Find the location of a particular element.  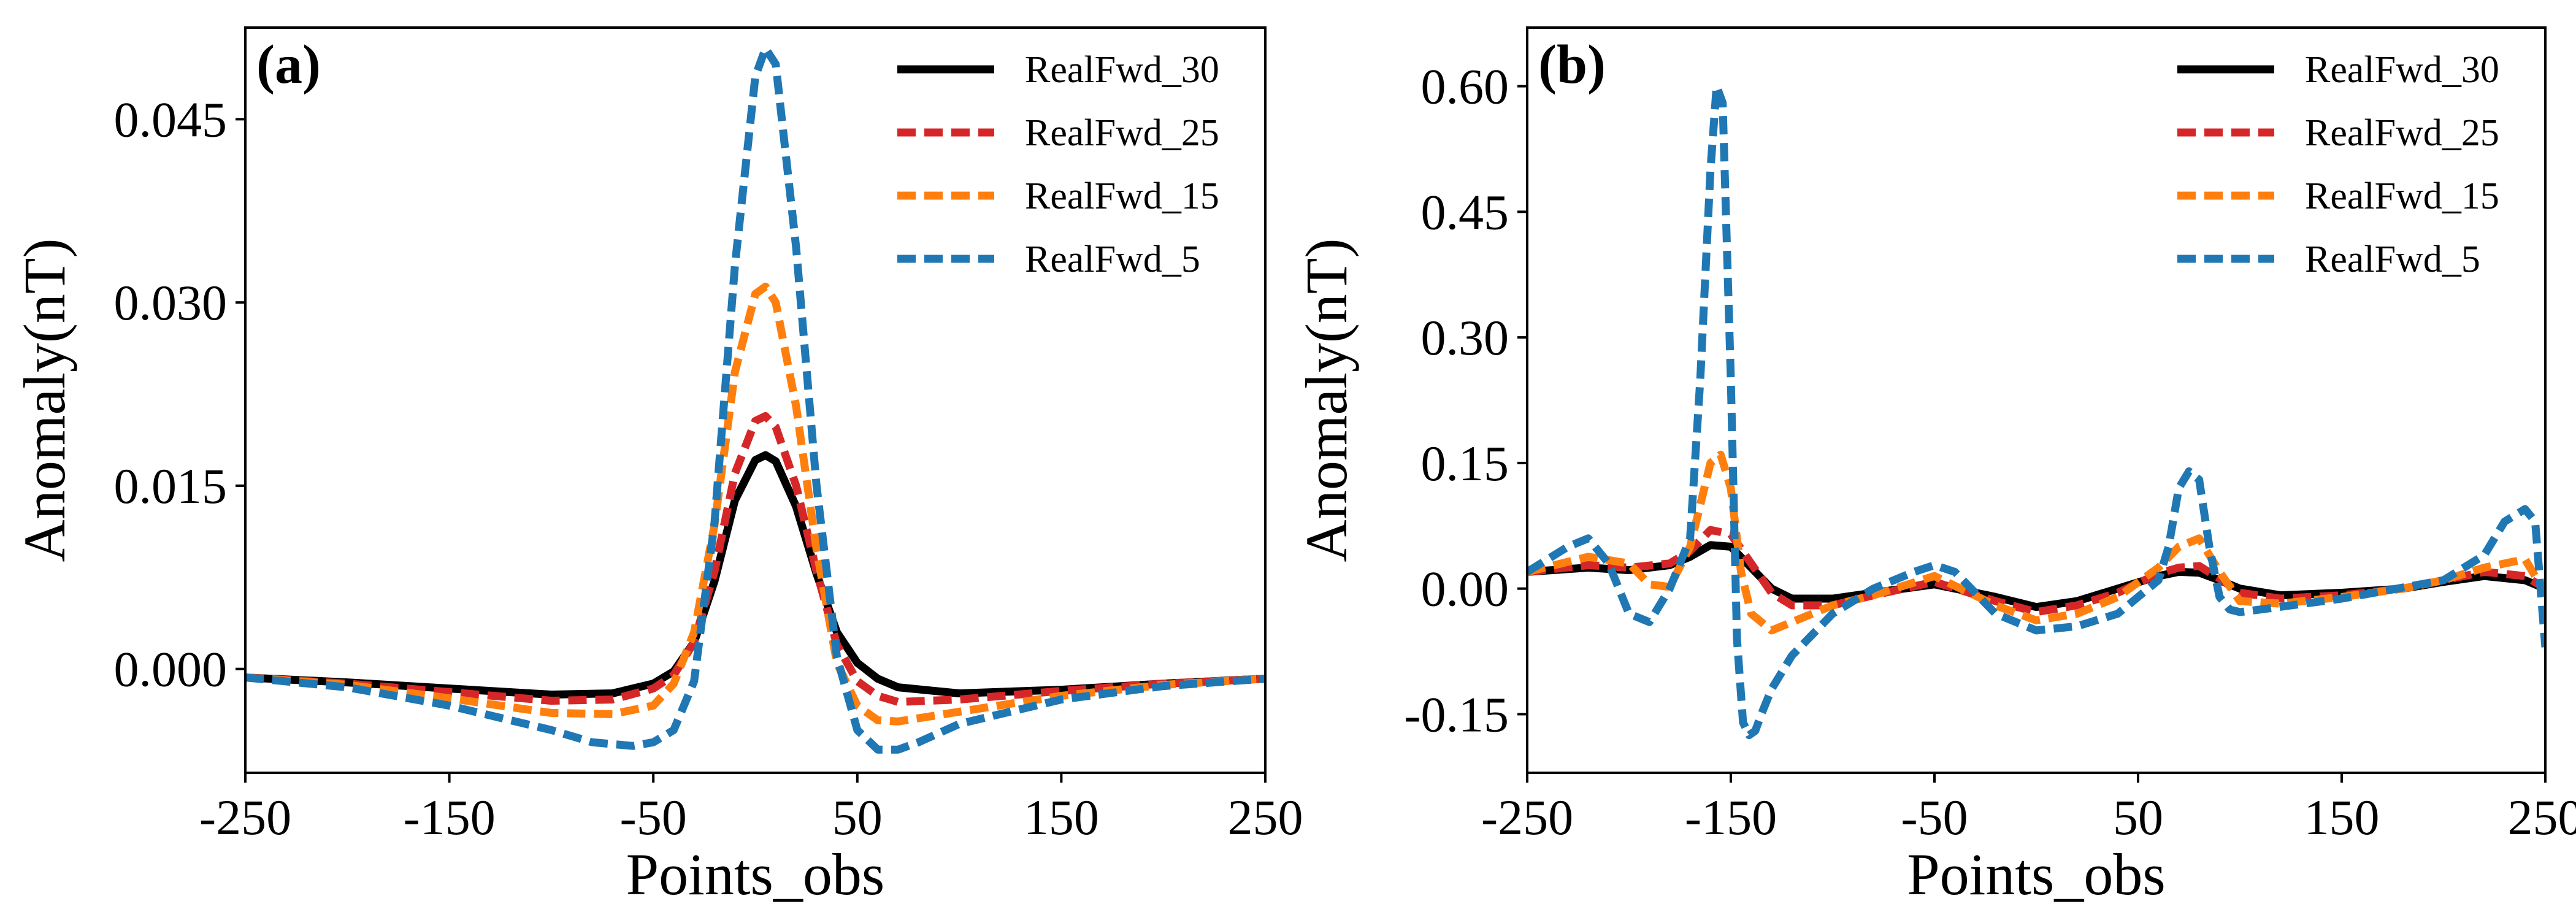

y-tick-label: 0.45 is located at coordinates (1465, 212).